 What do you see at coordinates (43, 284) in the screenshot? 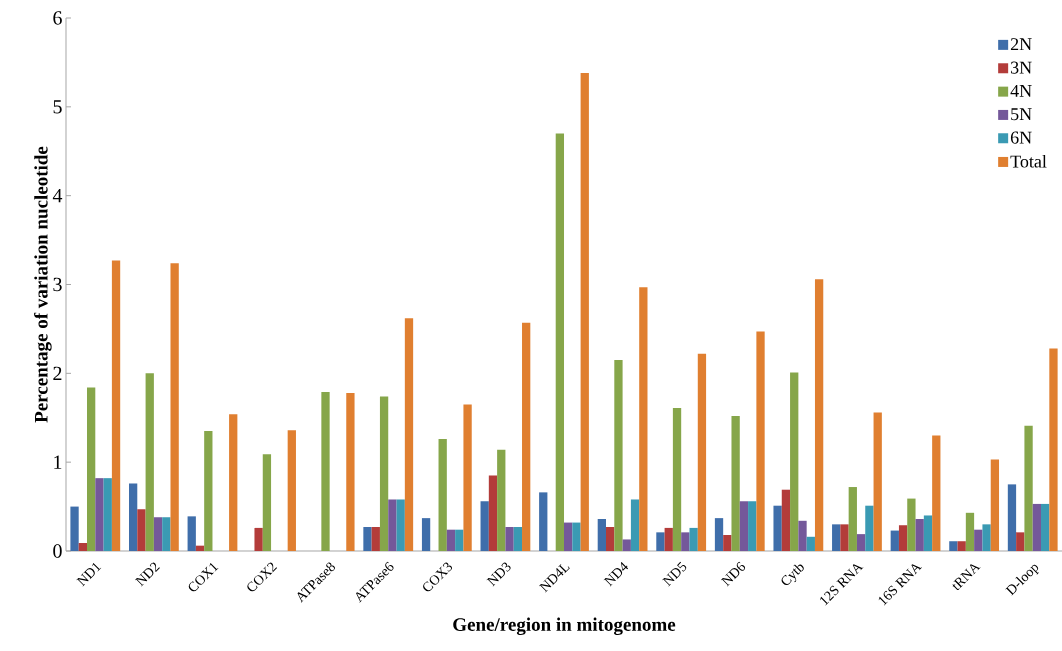
I see `y-axis-title: Percentage of variation nucleotide` at bounding box center [43, 284].